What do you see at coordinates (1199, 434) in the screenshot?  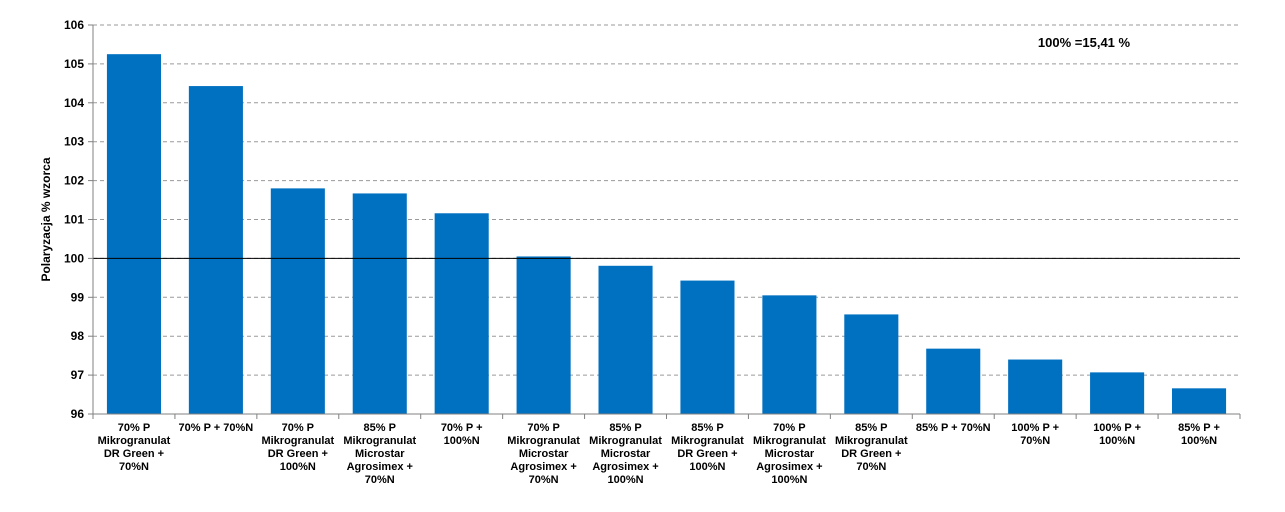 I see `x-category-label: 85% P +100%N` at bounding box center [1199, 434].